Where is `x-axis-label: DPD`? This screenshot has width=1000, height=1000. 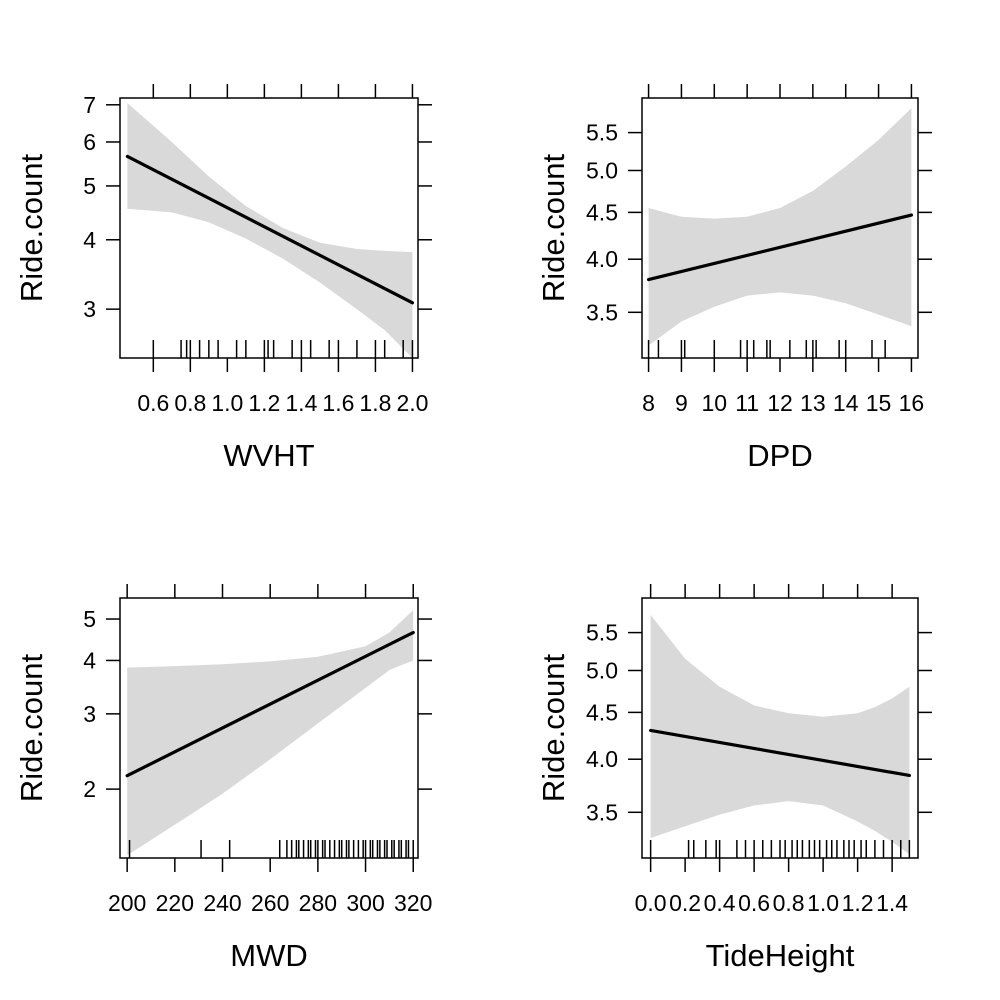 x-axis-label: DPD is located at coordinates (779, 455).